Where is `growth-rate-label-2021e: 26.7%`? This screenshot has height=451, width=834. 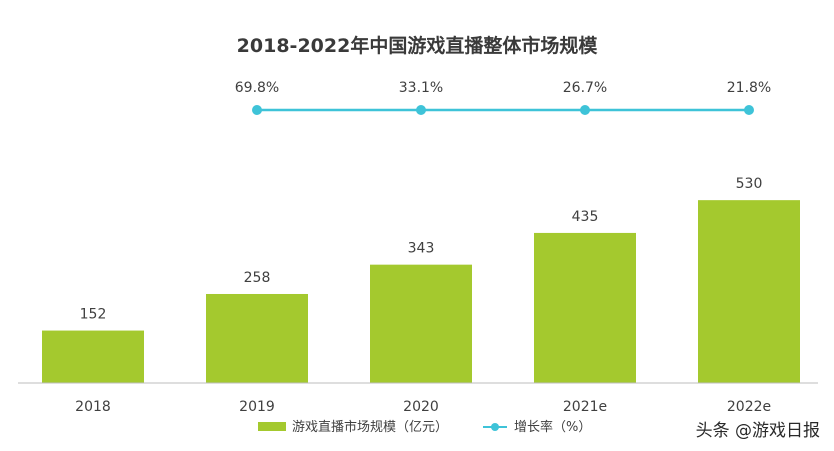
growth-rate-label-2021e: 26.7% is located at coordinates (585, 88).